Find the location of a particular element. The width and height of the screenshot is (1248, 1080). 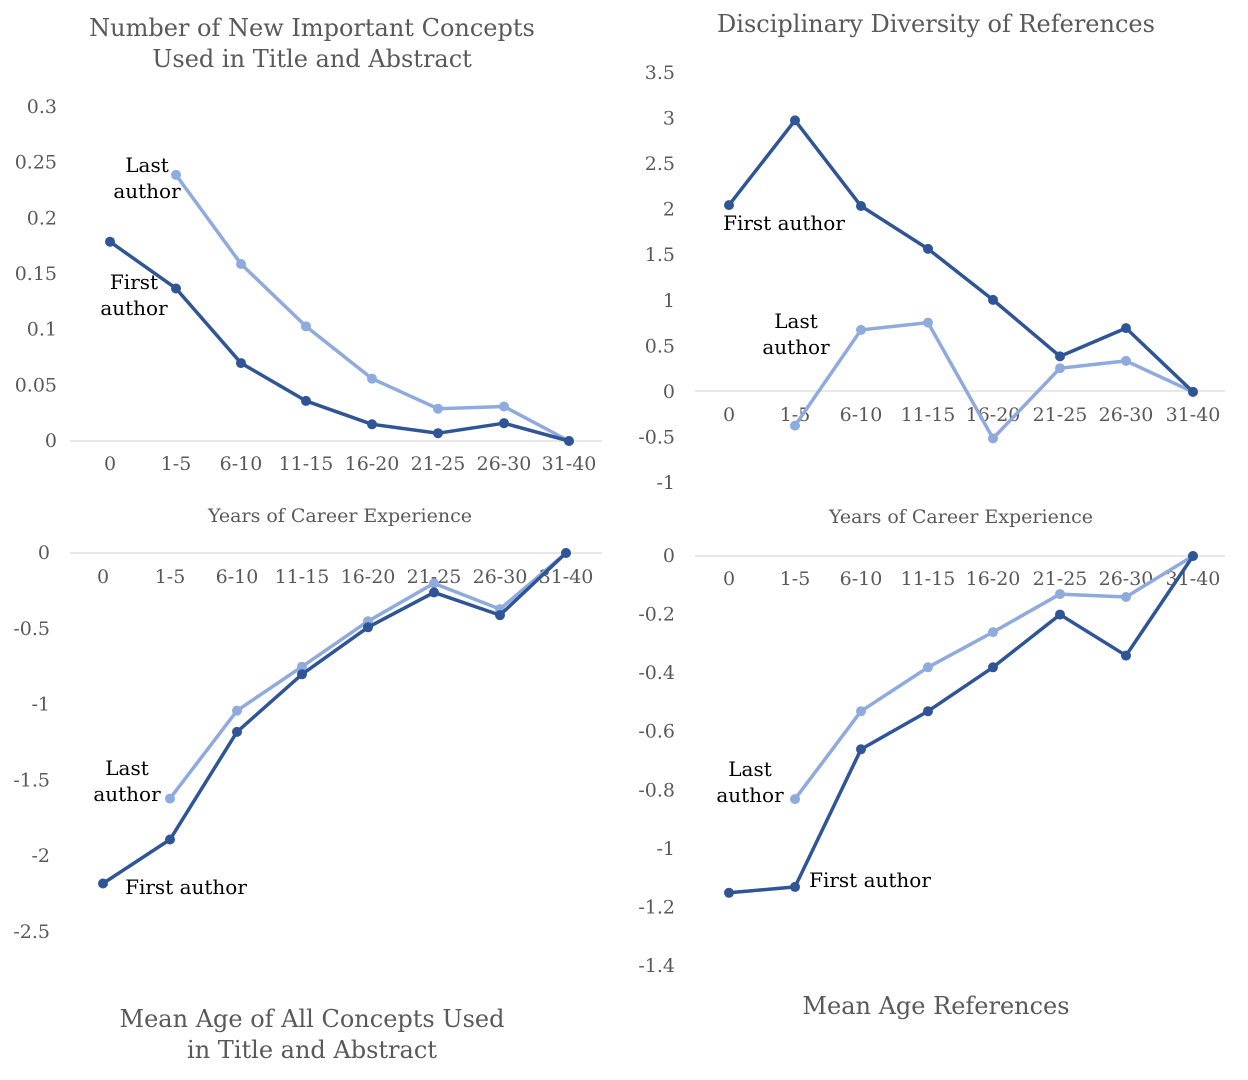

y-tick-label: 0.5 is located at coordinates (660, 346).